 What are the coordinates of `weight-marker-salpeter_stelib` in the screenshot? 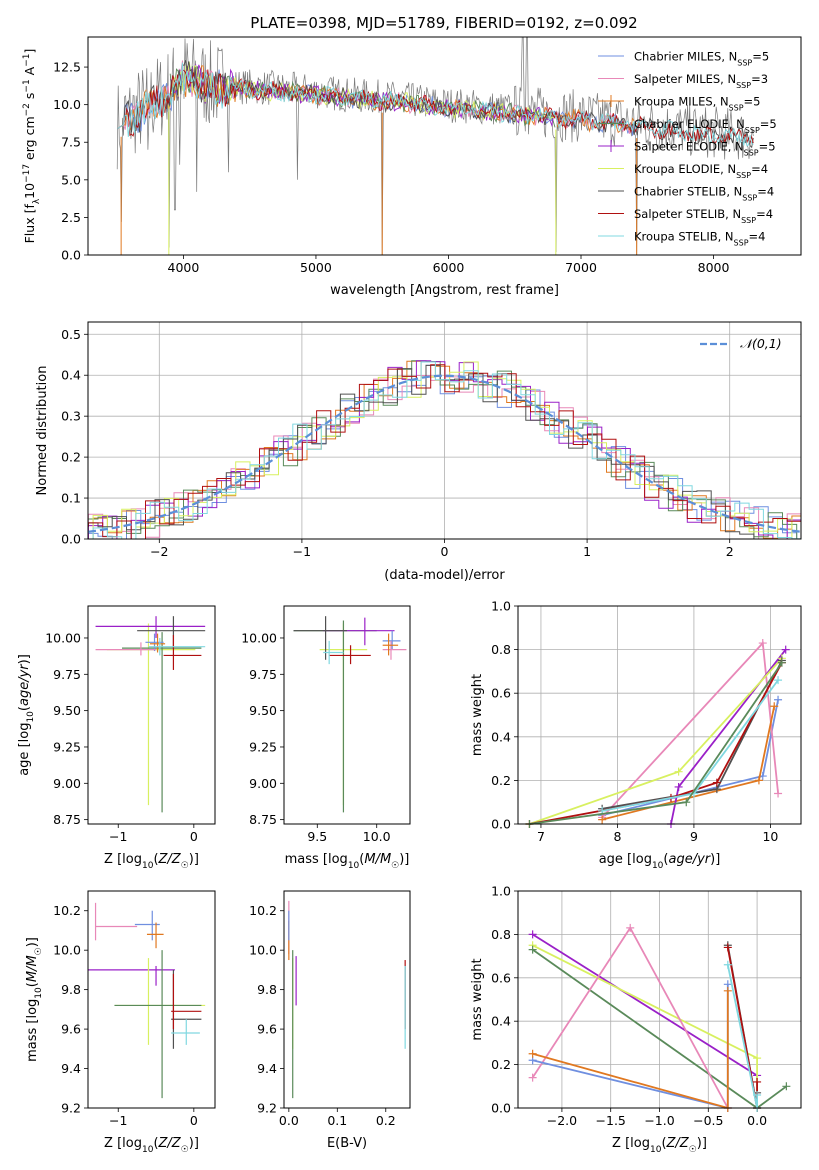 It's located at (757, 1081).